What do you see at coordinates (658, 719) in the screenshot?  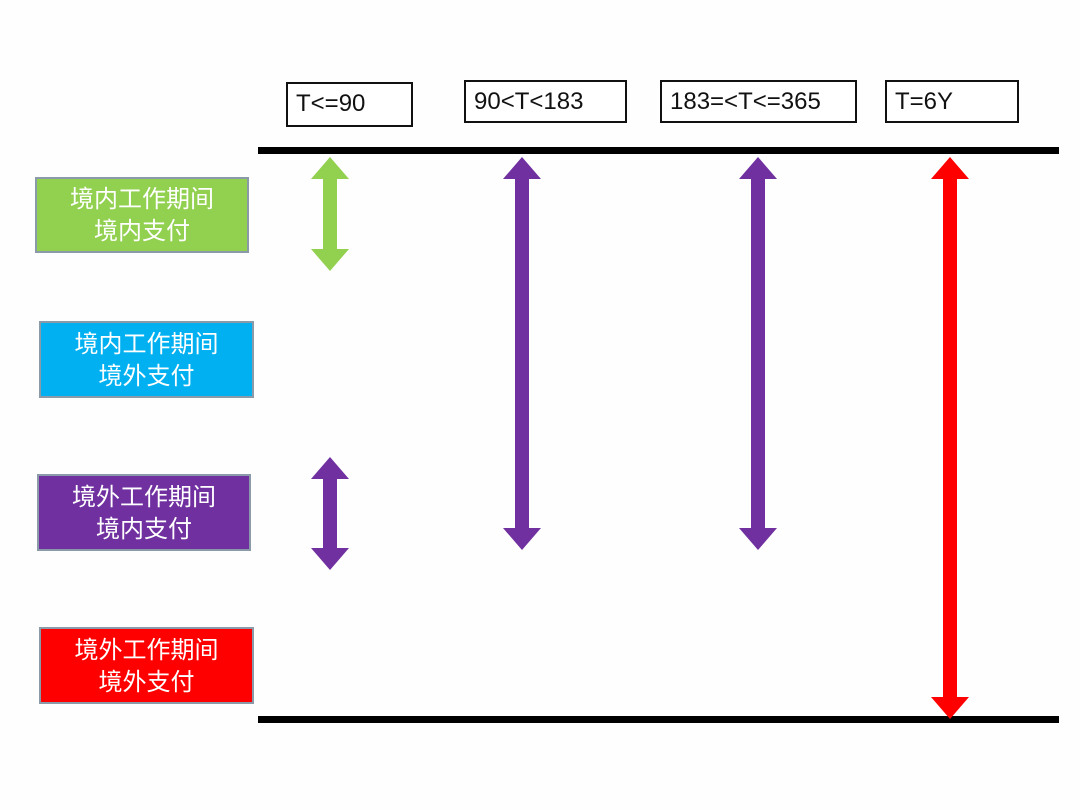 I see `bottom-line` at bounding box center [658, 719].